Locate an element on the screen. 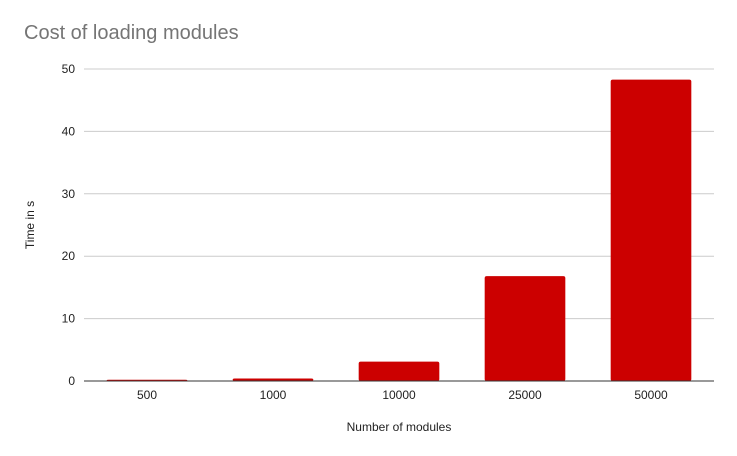 This screenshot has height=456, width=737. x-axis-ticks: 500 1000 10000 25000 50000 is located at coordinates (402, 395).